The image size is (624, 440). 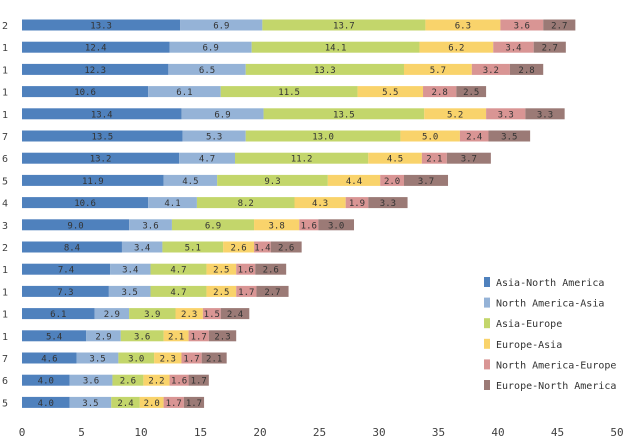 What do you see at coordinates (101, 160) in the screenshot?
I see `data-label: 13.2` at bounding box center [101, 160].